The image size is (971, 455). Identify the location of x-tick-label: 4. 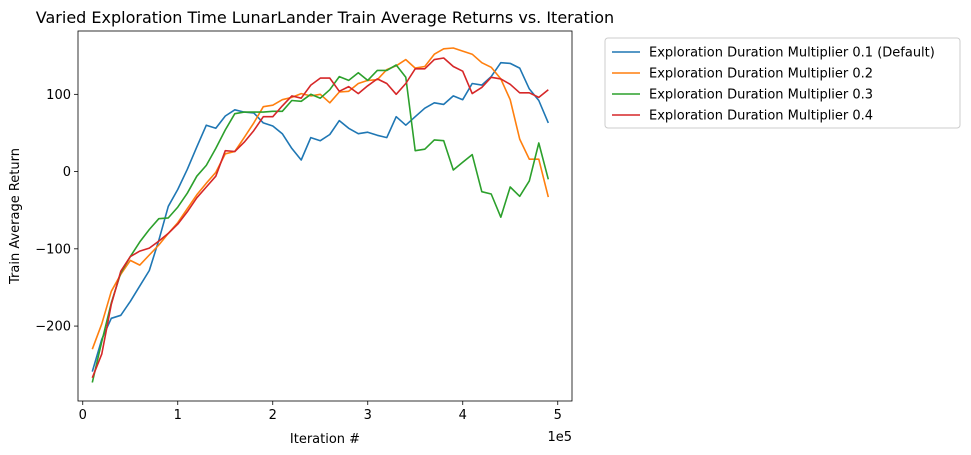
(463, 415).